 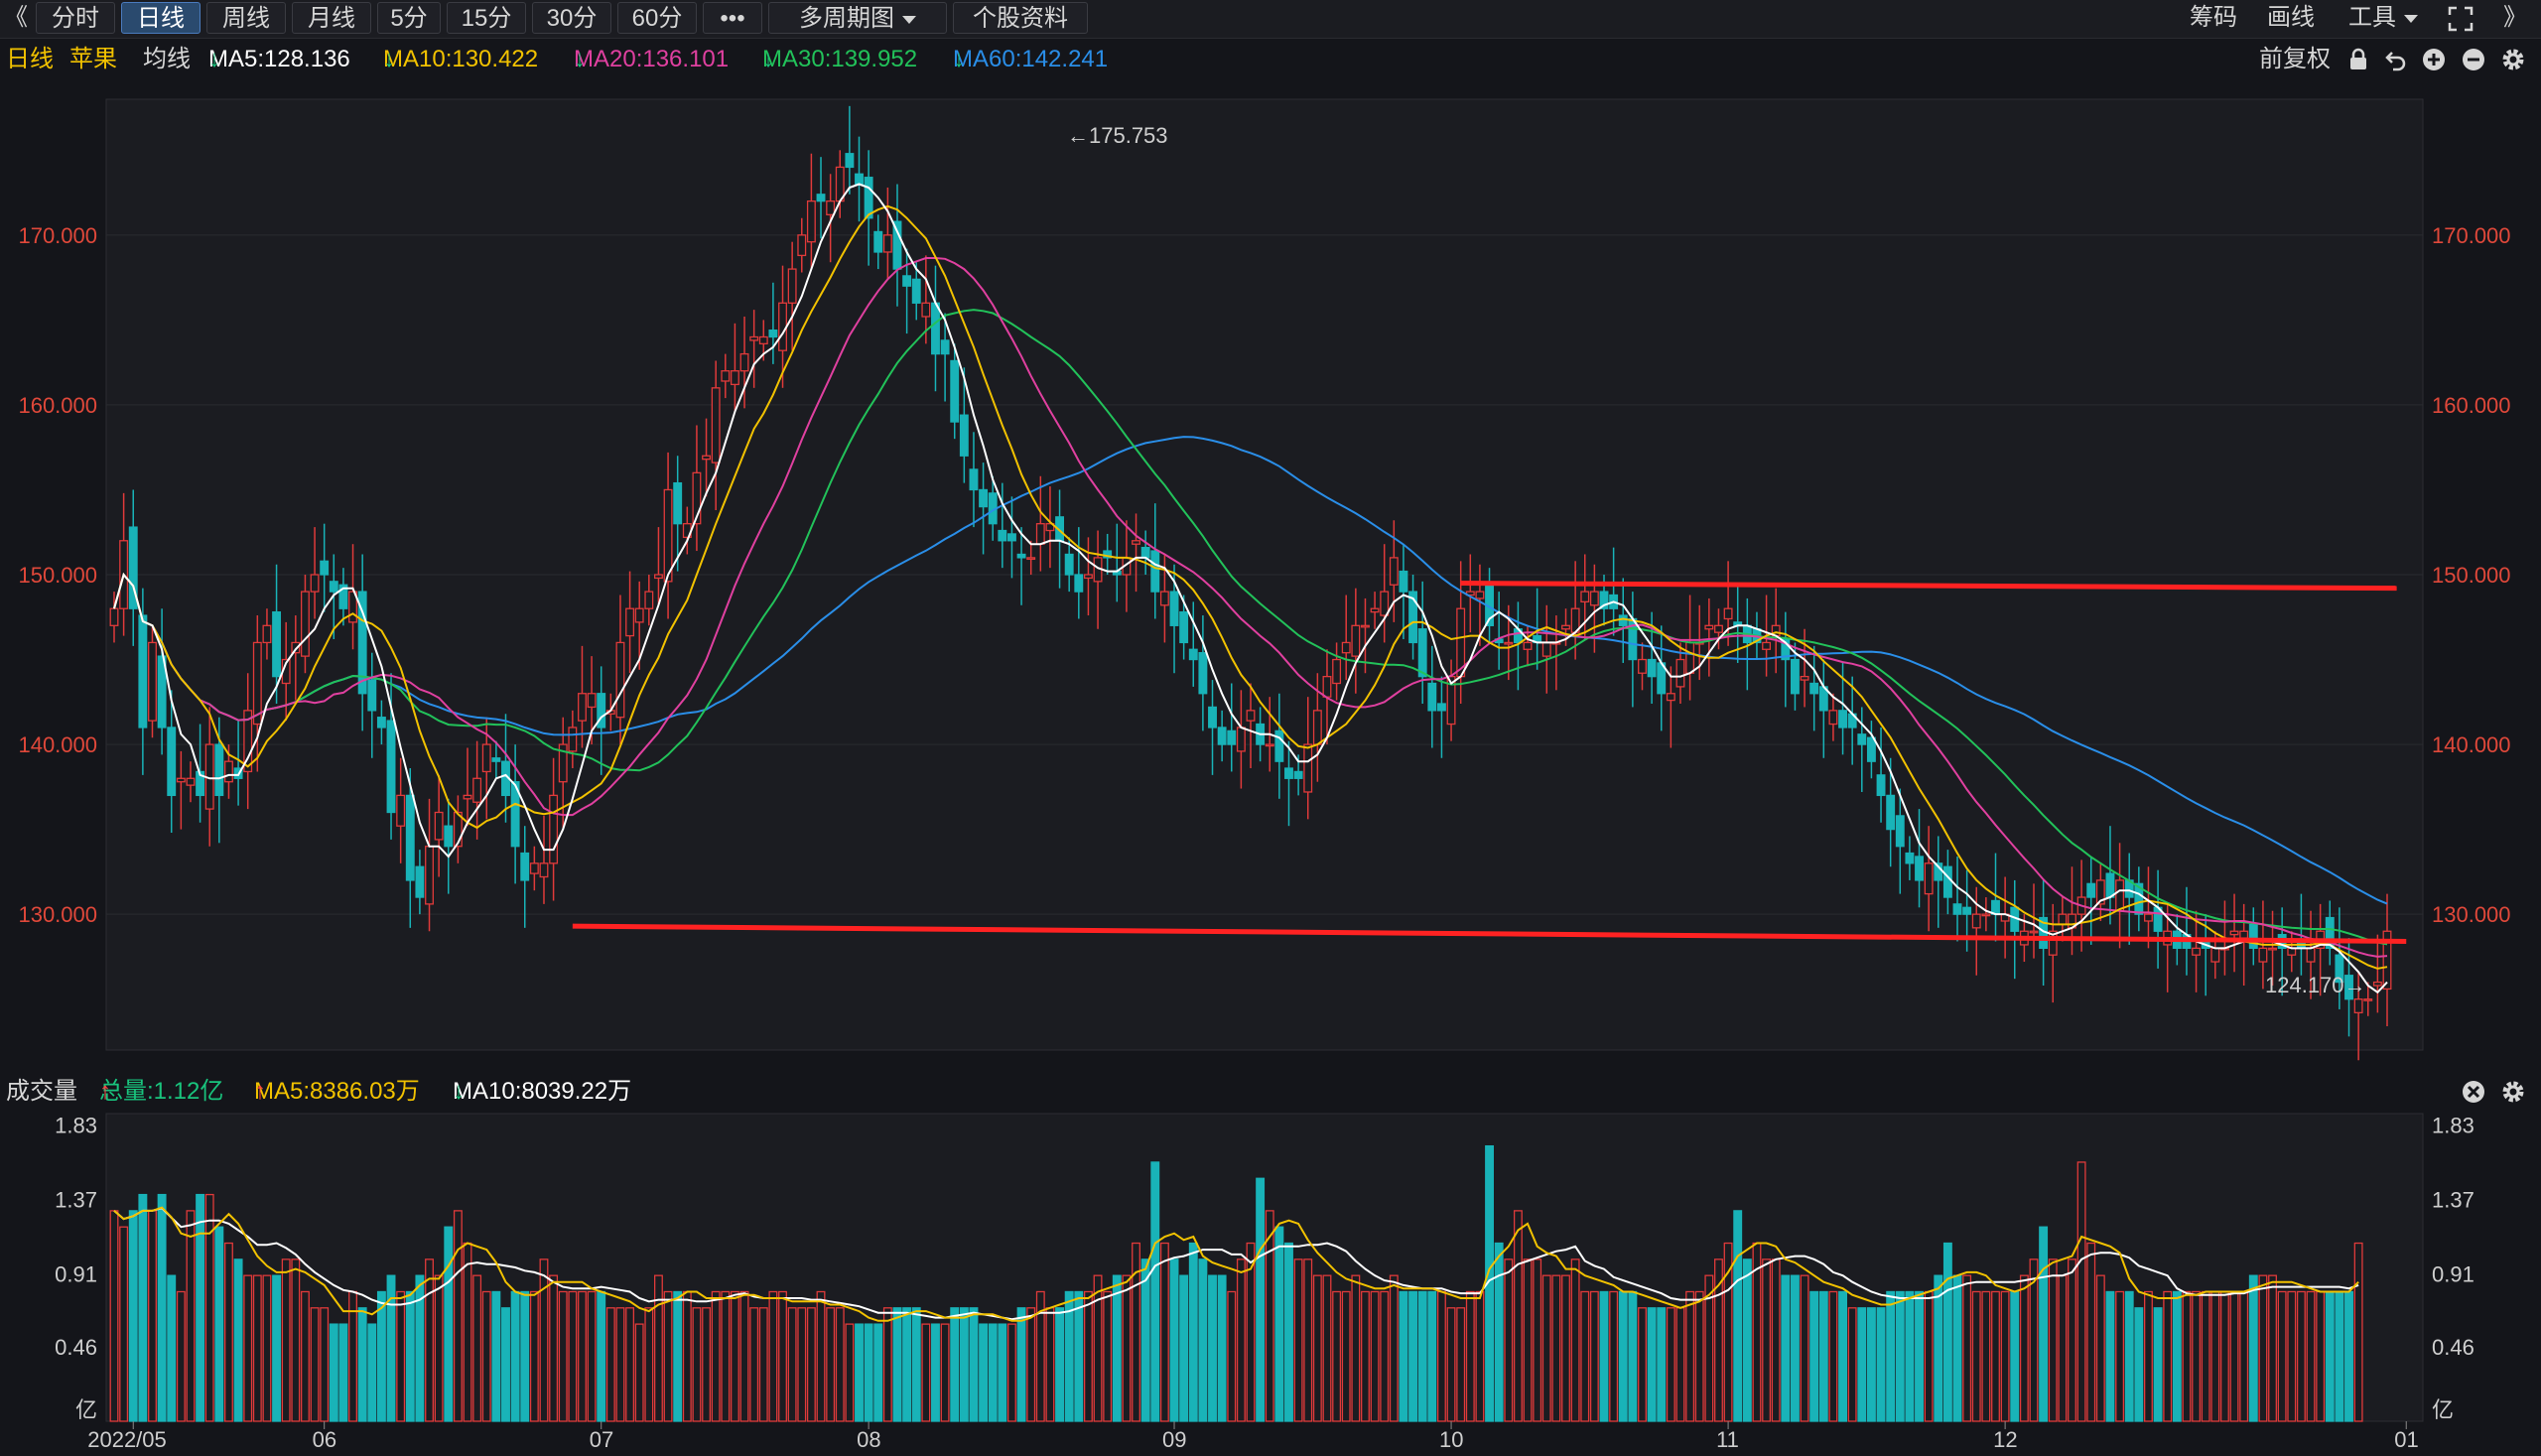 What do you see at coordinates (162, 1091) in the screenshot?
I see `volume-total-text: 总量:1.12亿` at bounding box center [162, 1091].